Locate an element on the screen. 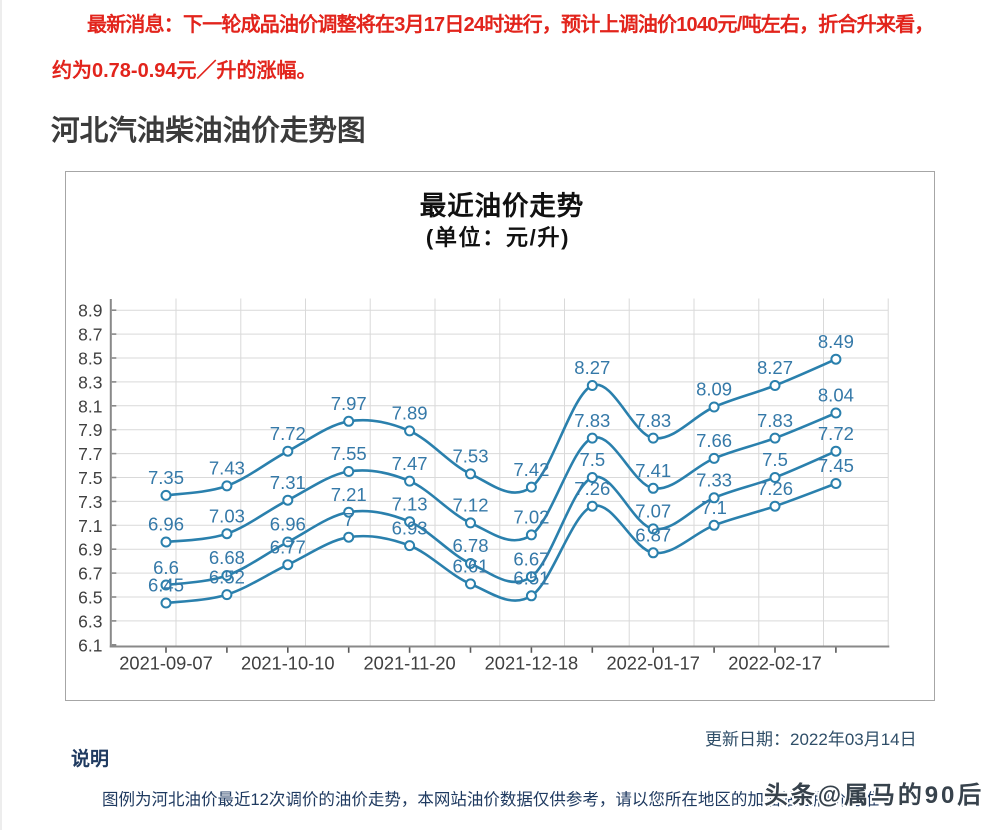 The height and width of the screenshot is (830, 999). svg-text: 7.03 is located at coordinates (227, 515).